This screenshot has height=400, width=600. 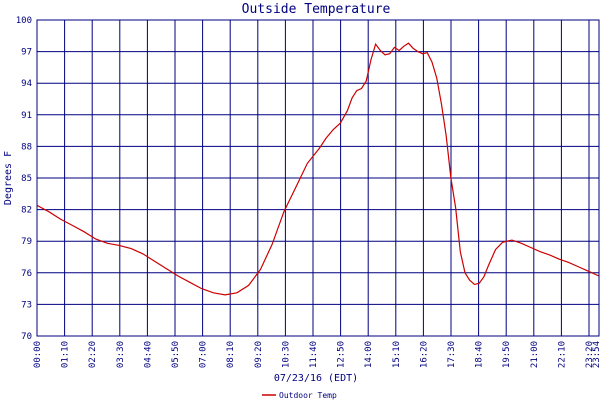 I want to click on x-tick-label: 23:20, so click(x=590, y=354).